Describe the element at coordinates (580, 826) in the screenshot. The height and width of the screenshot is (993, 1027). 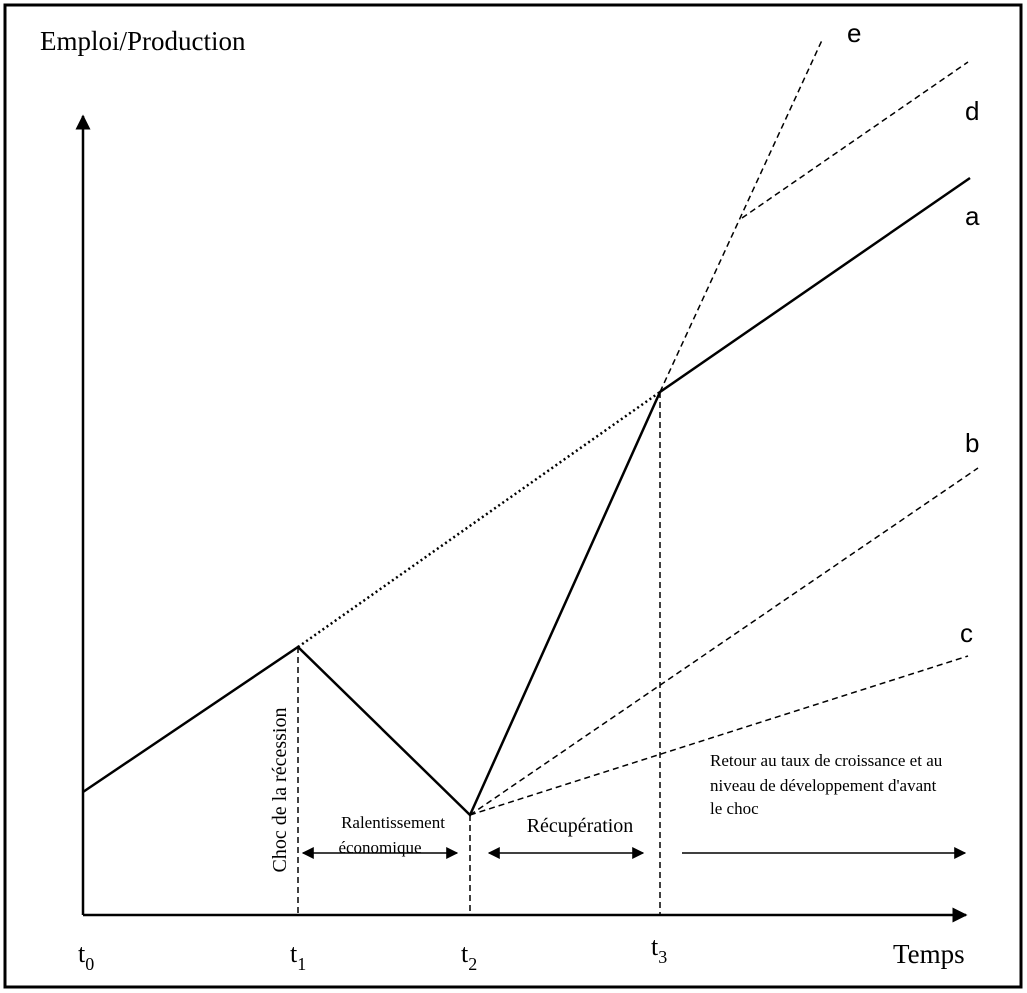
I see `recovery-label: Récupération` at that location.